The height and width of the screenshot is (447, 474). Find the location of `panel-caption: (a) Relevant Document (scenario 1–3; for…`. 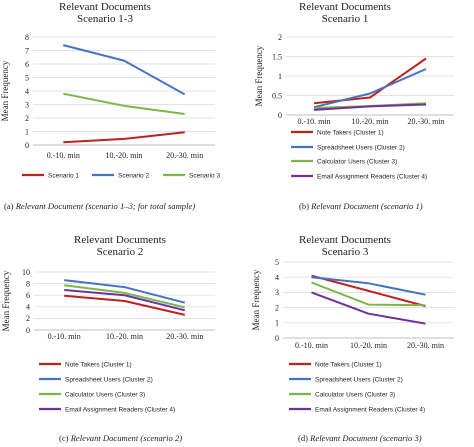

panel-caption: (a) Relevant Document (scenario 1–3; for… is located at coordinates (99, 206).